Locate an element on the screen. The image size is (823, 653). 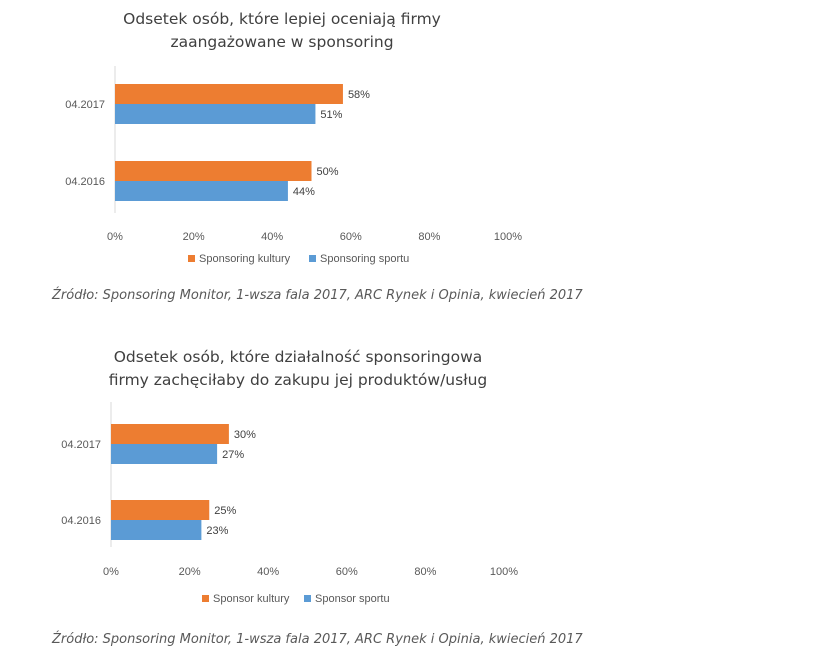
data-label: 27% is located at coordinates (233, 455).